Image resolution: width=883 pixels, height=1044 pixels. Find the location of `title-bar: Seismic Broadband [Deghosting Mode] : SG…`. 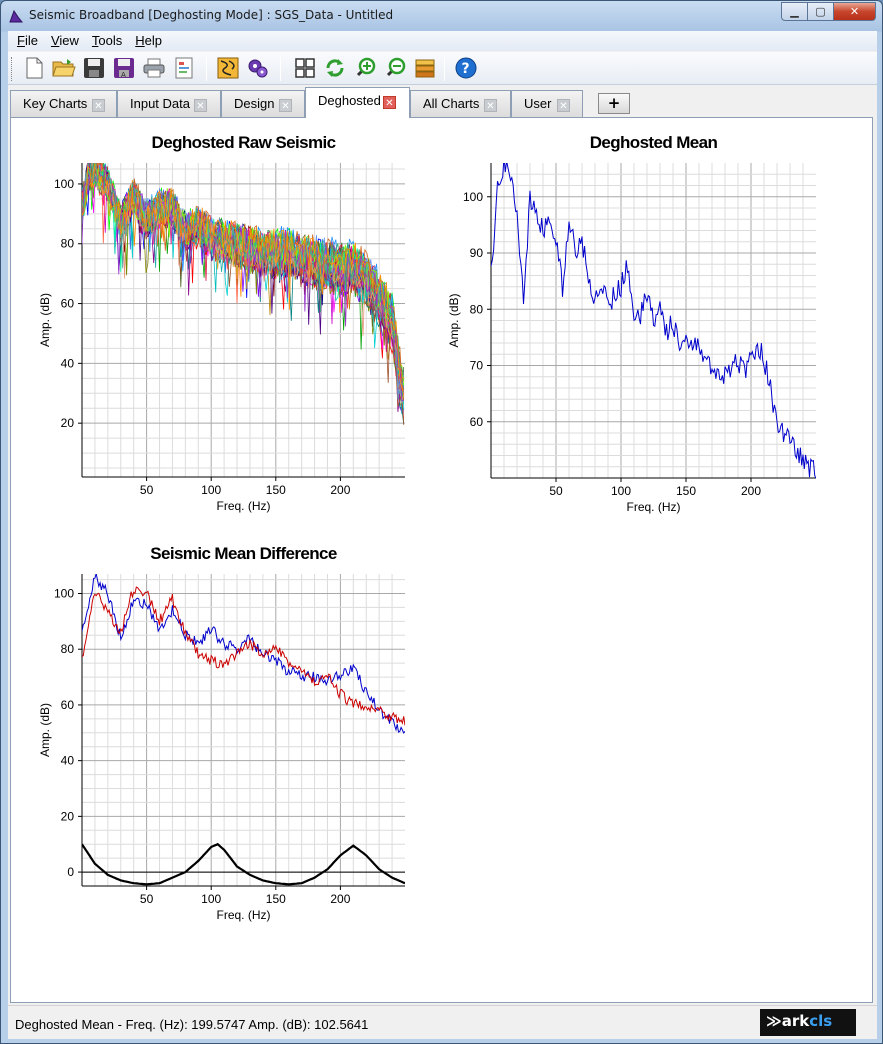

title-bar: Seismic Broadband [Deghosting Mode] : SG… is located at coordinates (441, 16).